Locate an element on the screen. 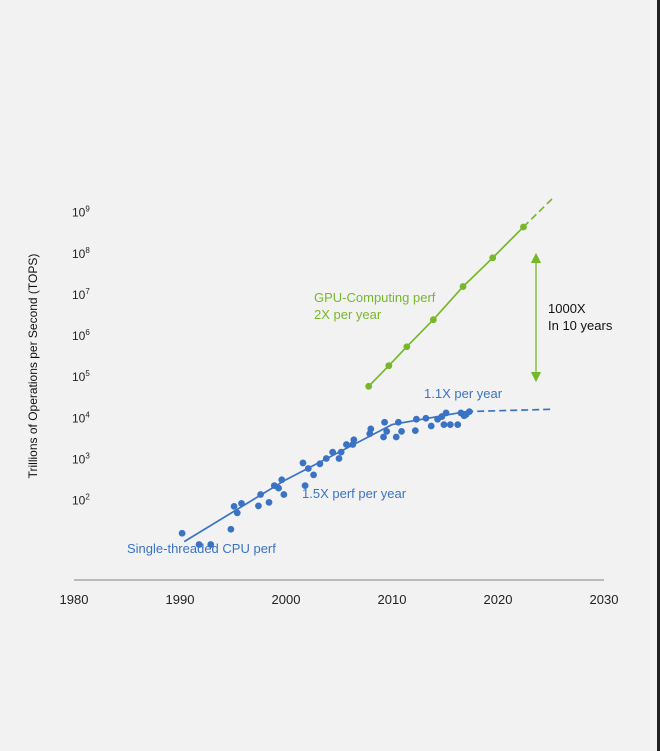 The height and width of the screenshot is (751, 660). x-tick-labels: 1980 1990 2000 2010 2020 2030 is located at coordinates (339, 599).